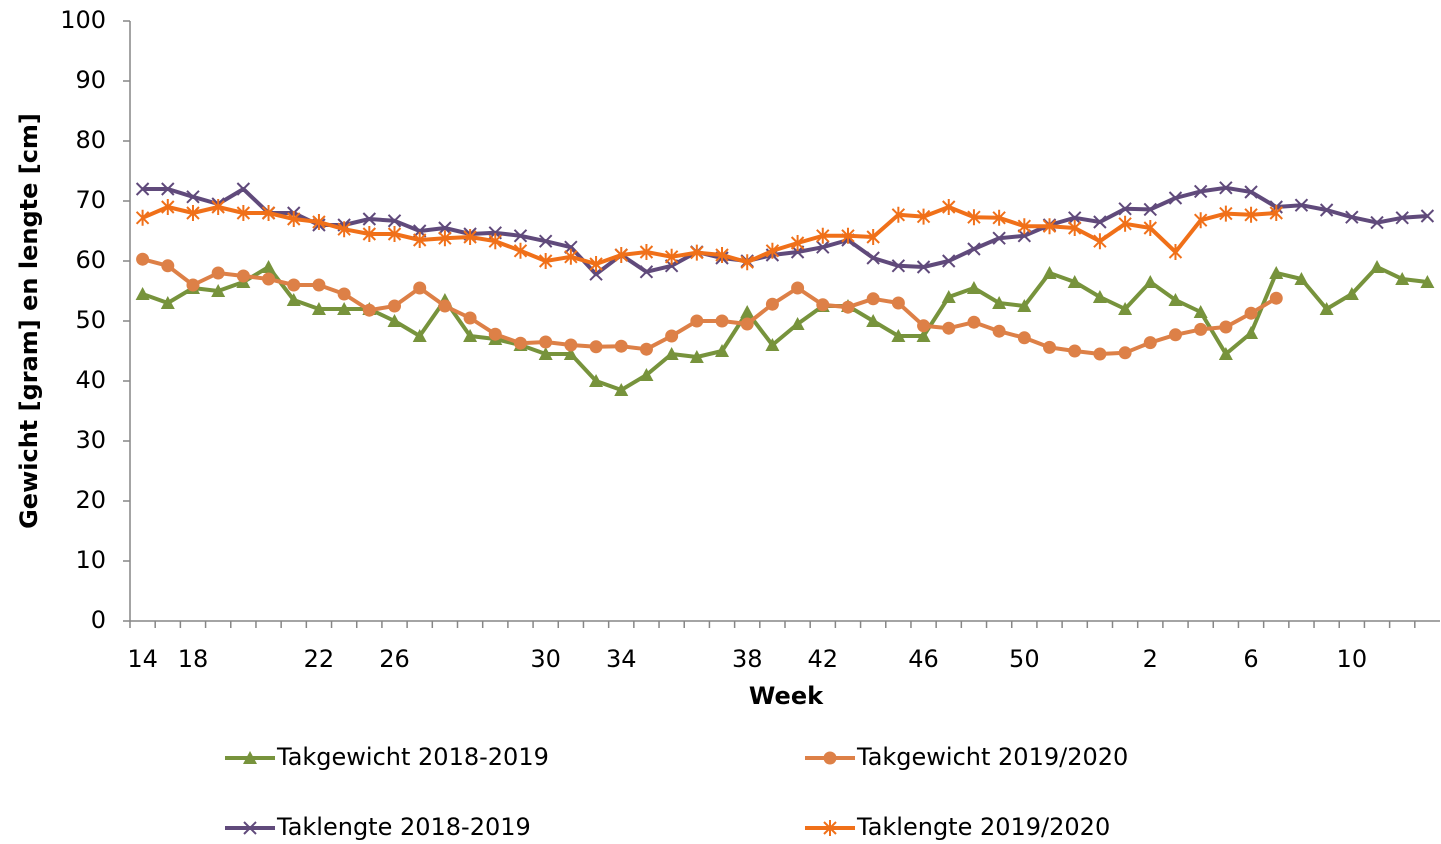 The image size is (1441, 844). I want to click on legend-label: Taklengte 2019/2020, so click(983, 827).